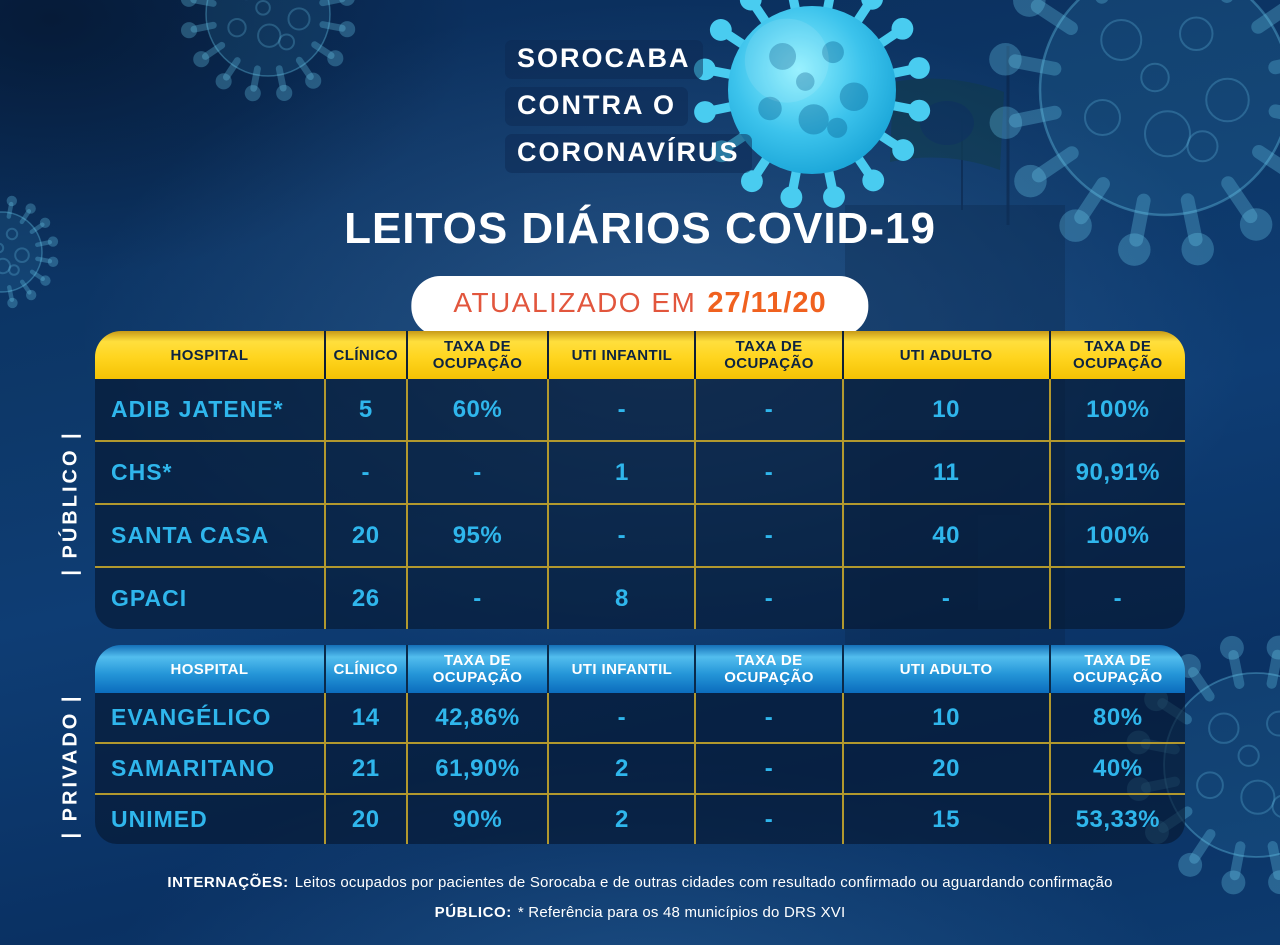 The width and height of the screenshot is (1280, 945). I want to click on value-cell: 8, so click(620, 598).